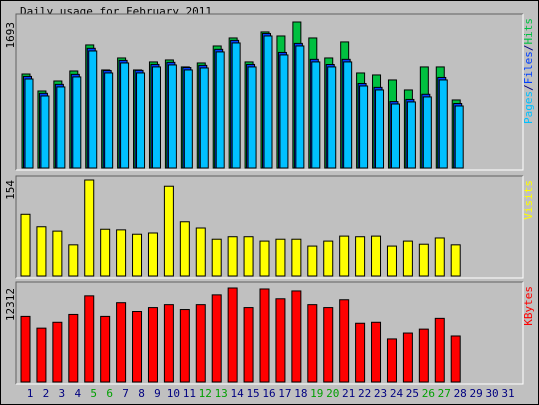 The height and width of the screenshot is (405, 539). I want to click on x-tick-label: 14, so click(238, 393).